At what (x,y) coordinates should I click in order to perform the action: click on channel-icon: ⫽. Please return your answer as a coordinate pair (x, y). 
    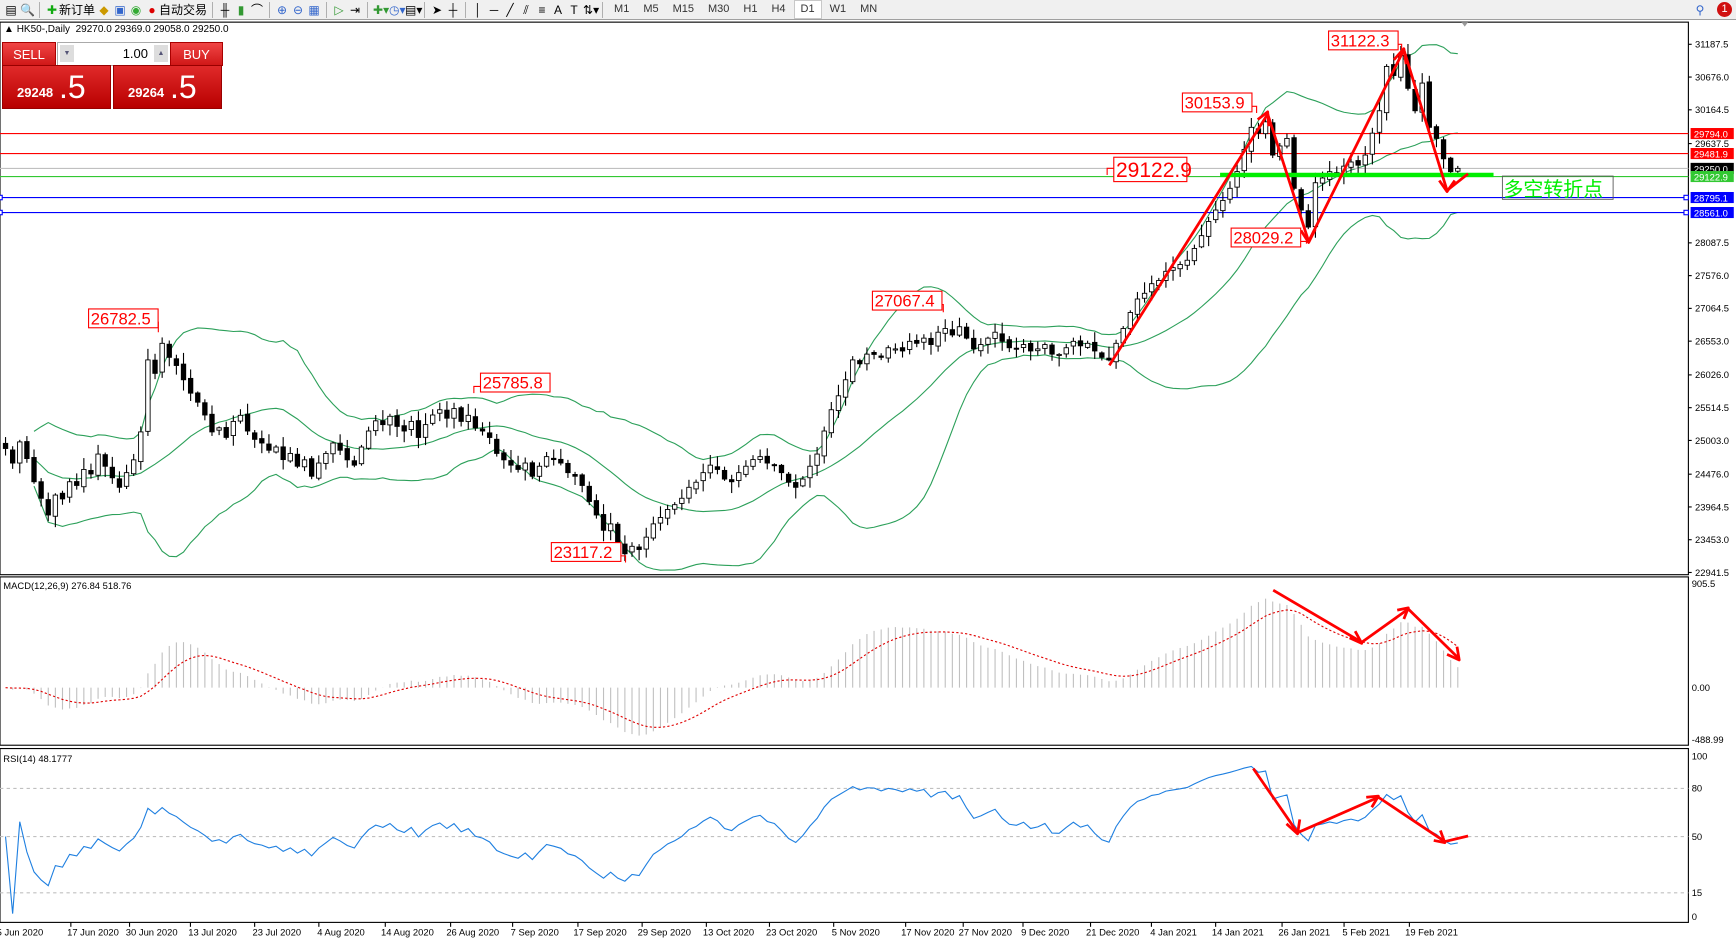
    Looking at the image, I should click on (526, 9).